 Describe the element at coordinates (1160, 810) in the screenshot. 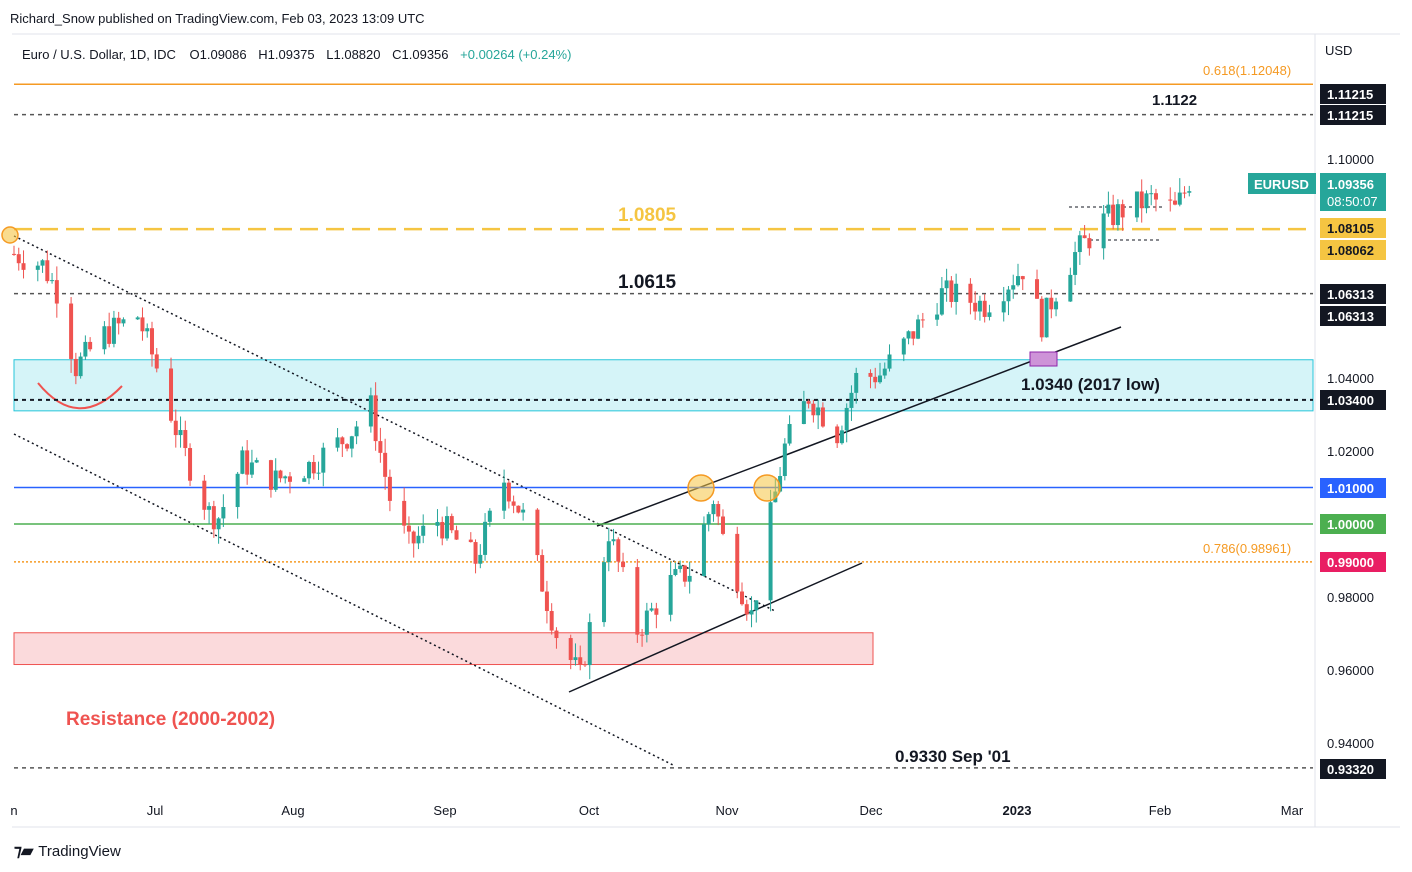

I see `x-tick-label-8: Feb` at that location.